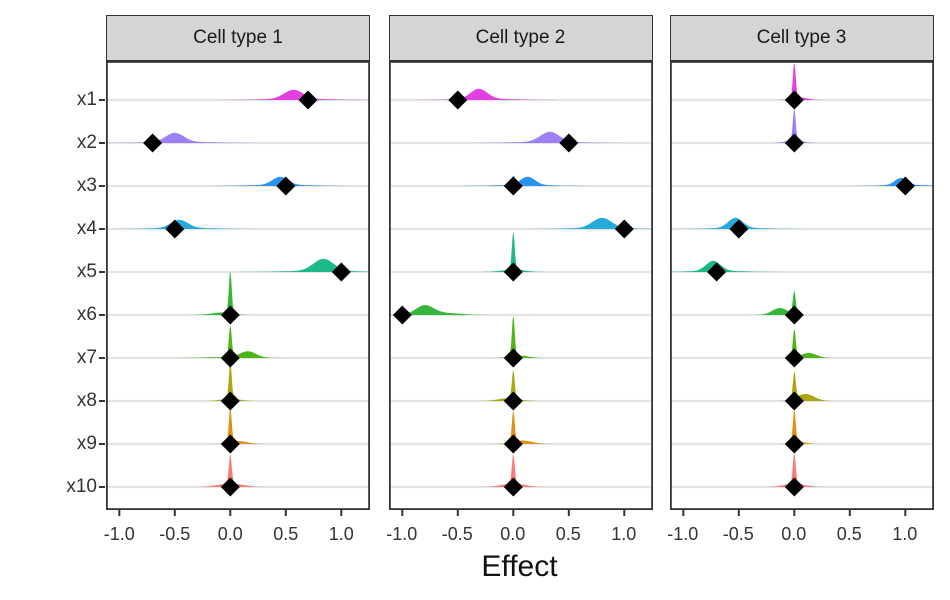  I want to click on y-axis-label: x6, so click(86, 314).